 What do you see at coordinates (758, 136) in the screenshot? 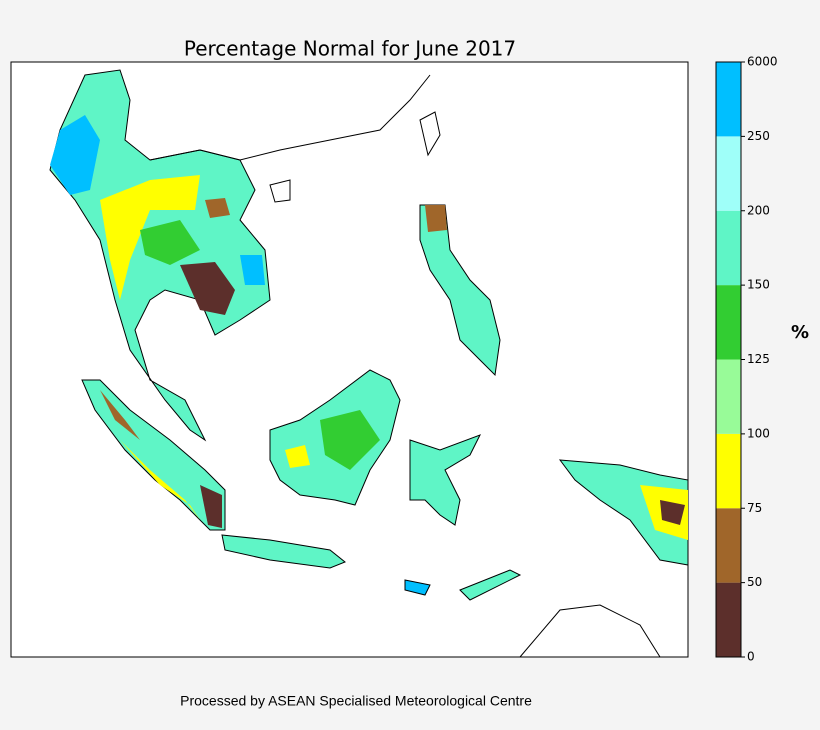
I see `colorbar-tick-label: 250` at bounding box center [758, 136].